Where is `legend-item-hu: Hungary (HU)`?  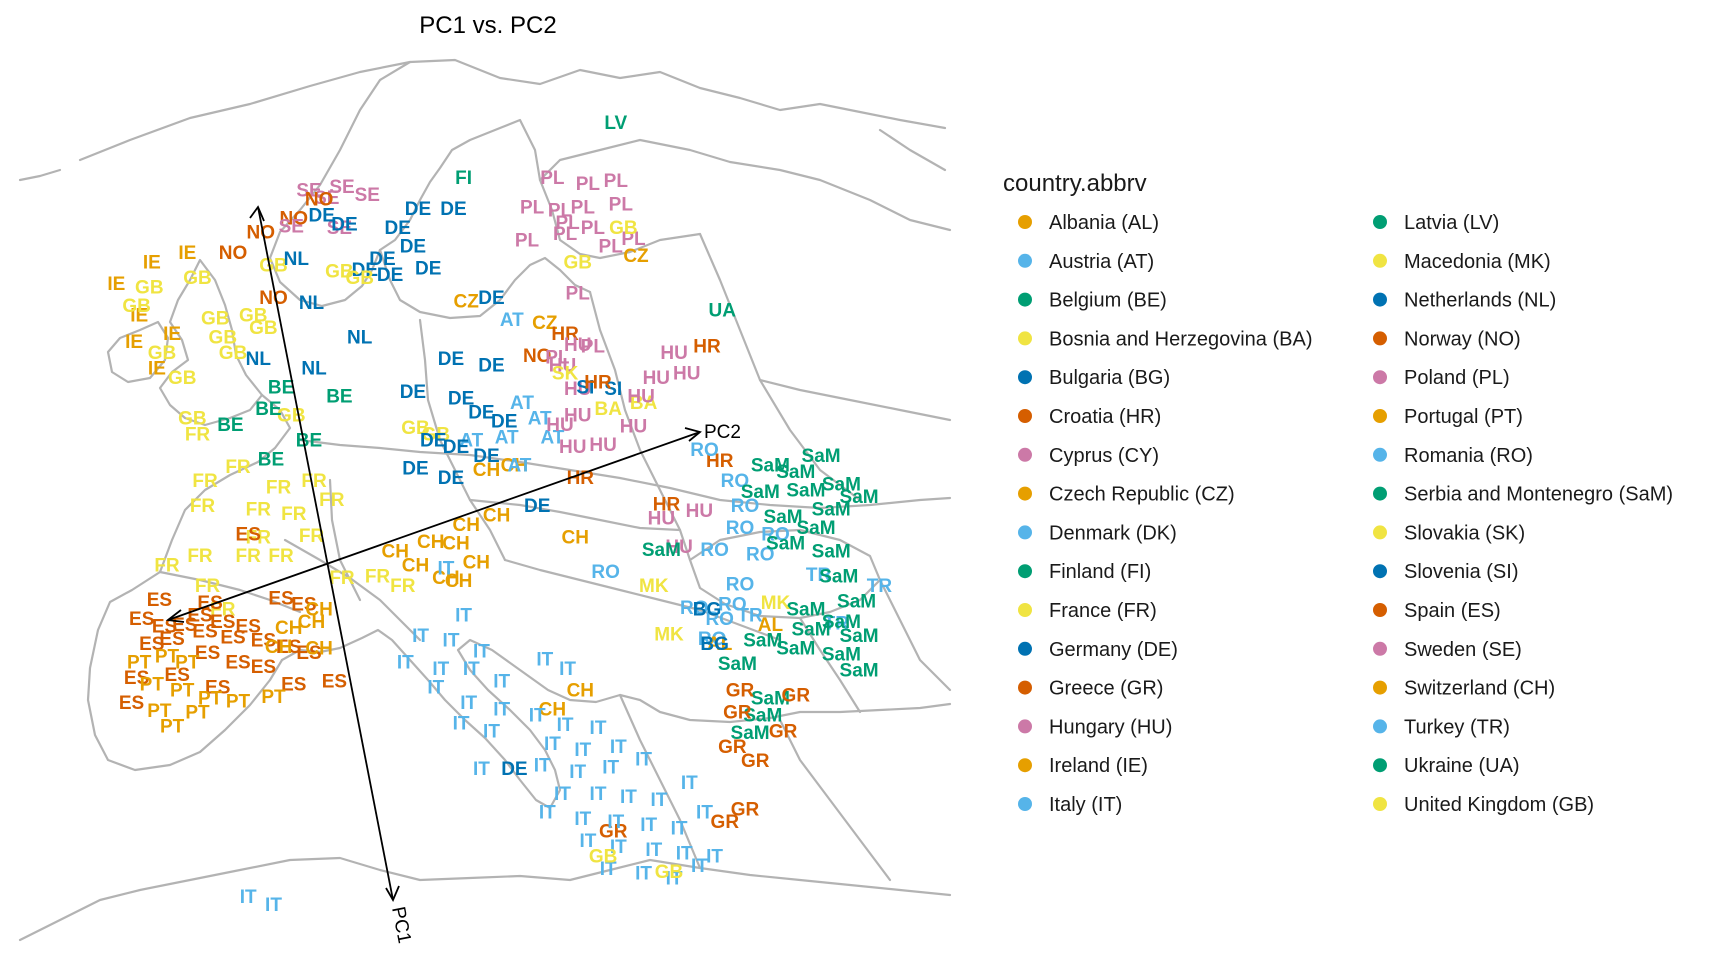 legend-item-hu: Hungary (HU) is located at coordinates (1095, 727).